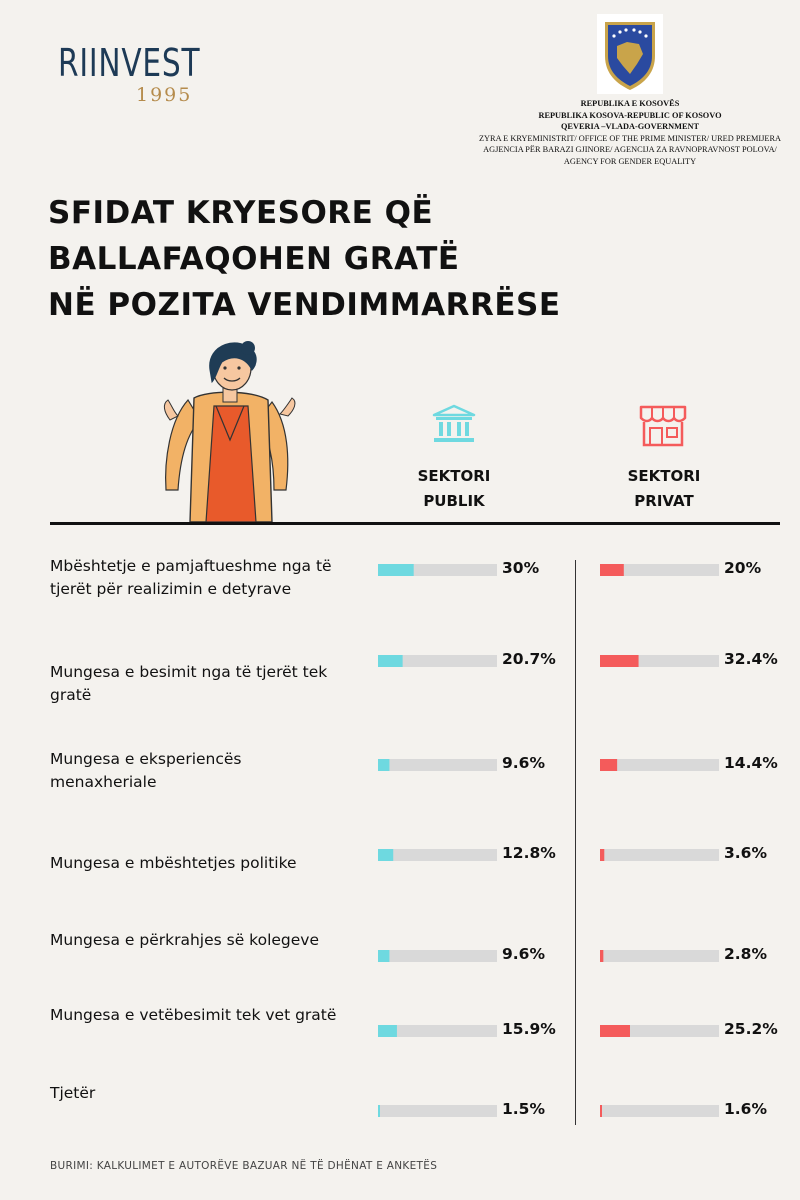 The height and width of the screenshot is (1200, 800). I want to click on row-label: Mungesa e vetëbesimit tek vet gratë, so click(193, 1015).